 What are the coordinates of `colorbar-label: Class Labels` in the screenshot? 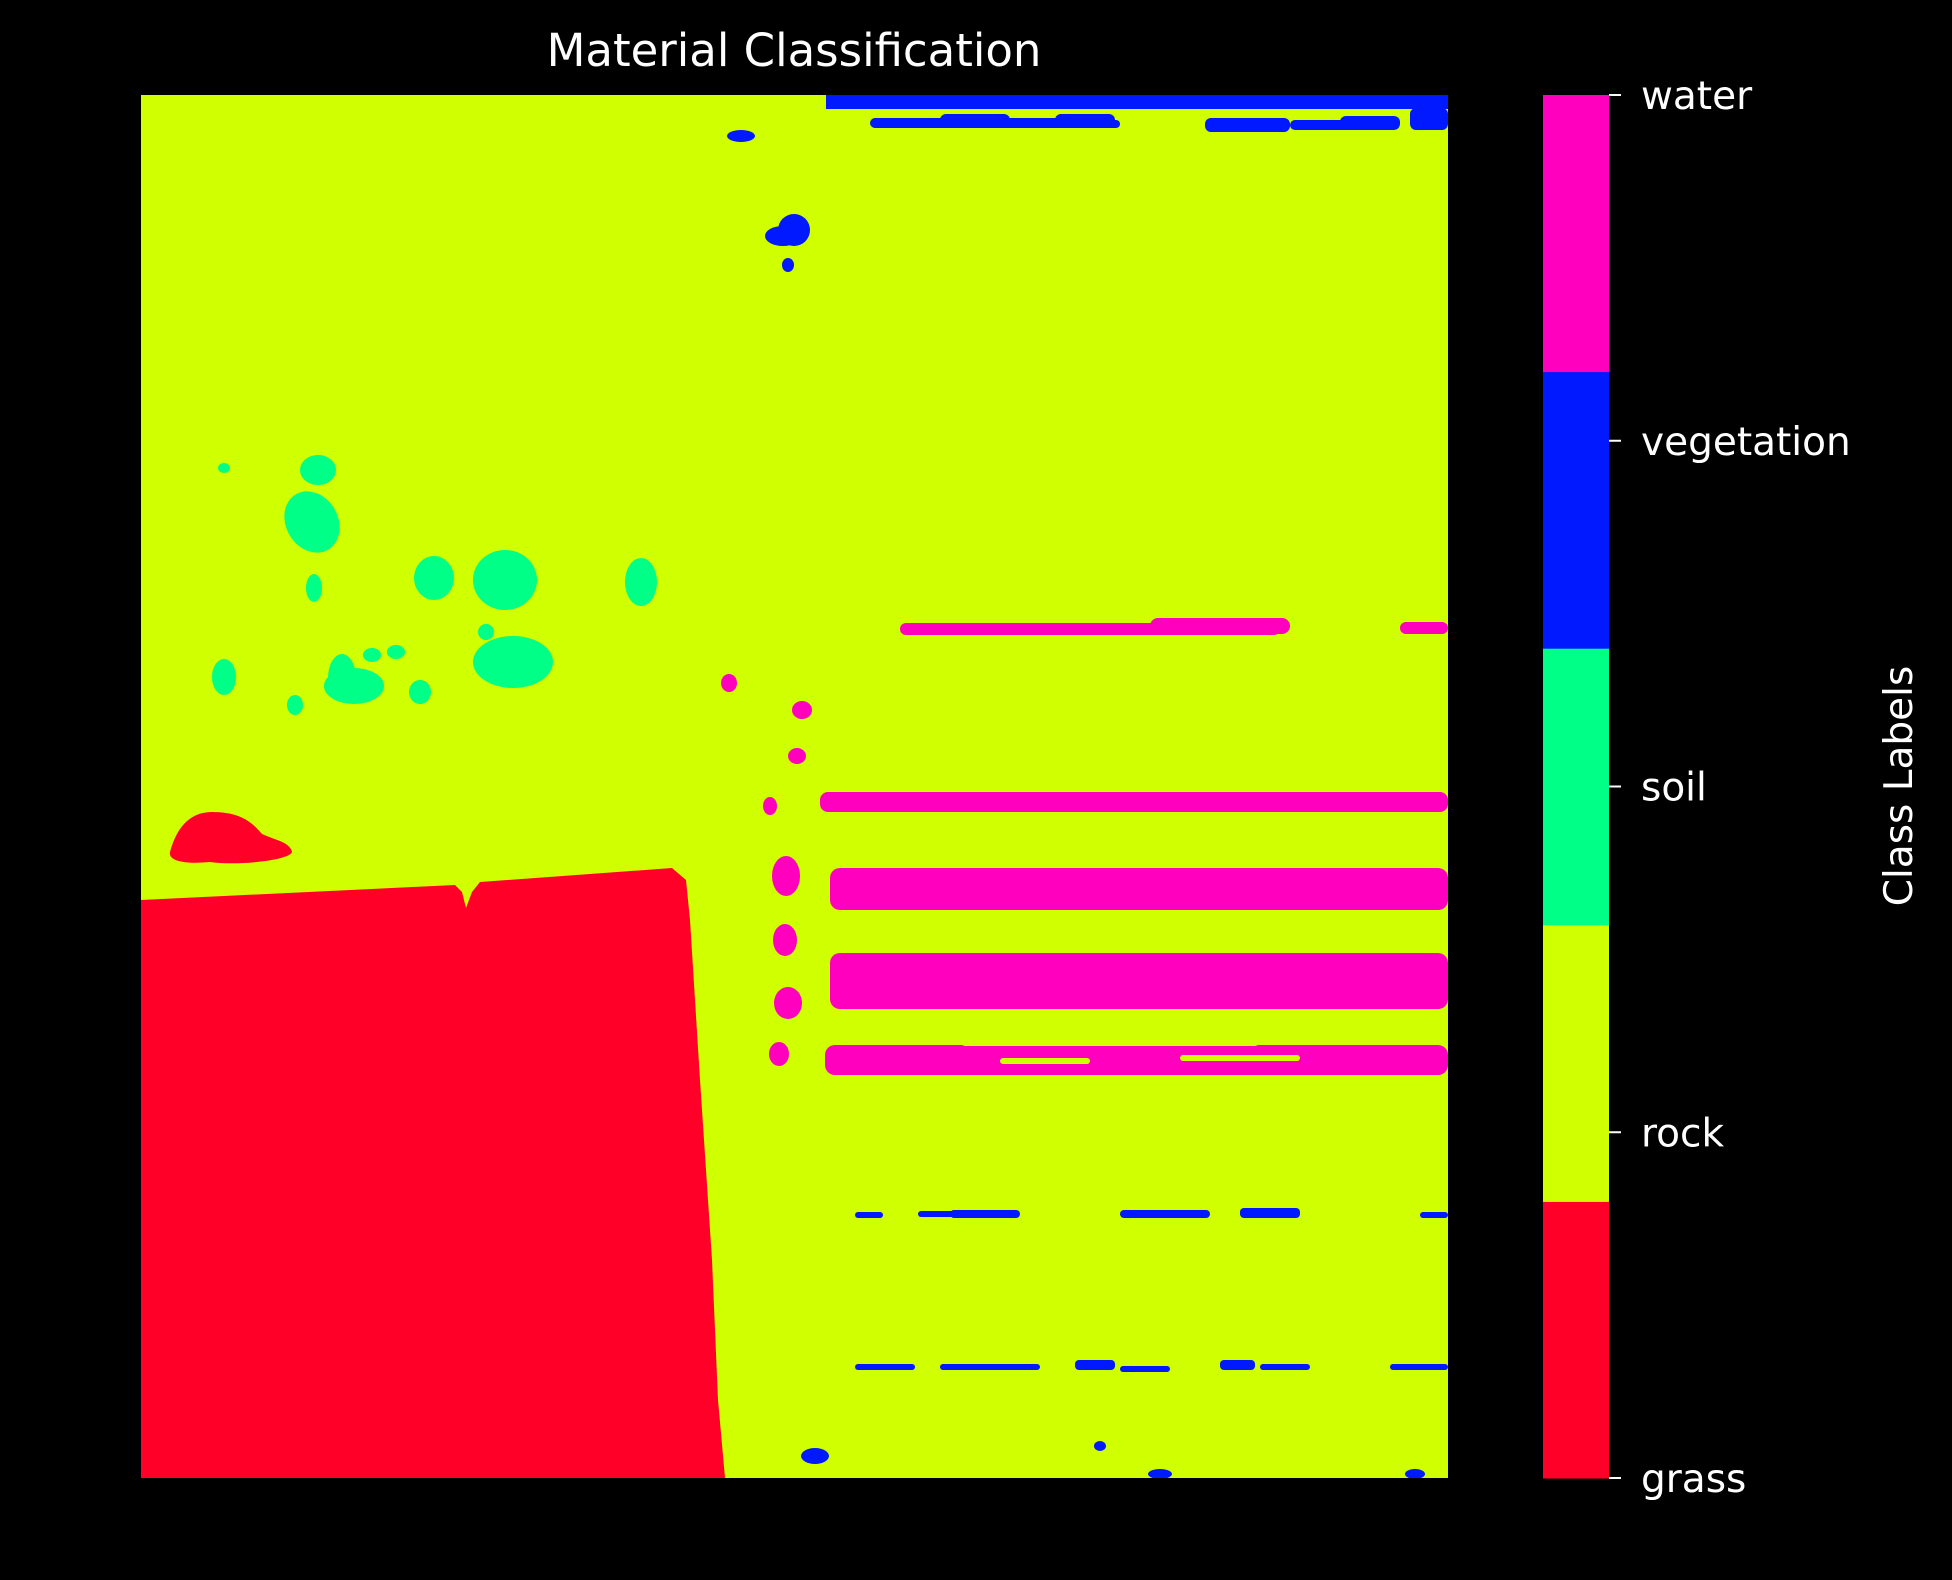 It's located at (1899, 786).